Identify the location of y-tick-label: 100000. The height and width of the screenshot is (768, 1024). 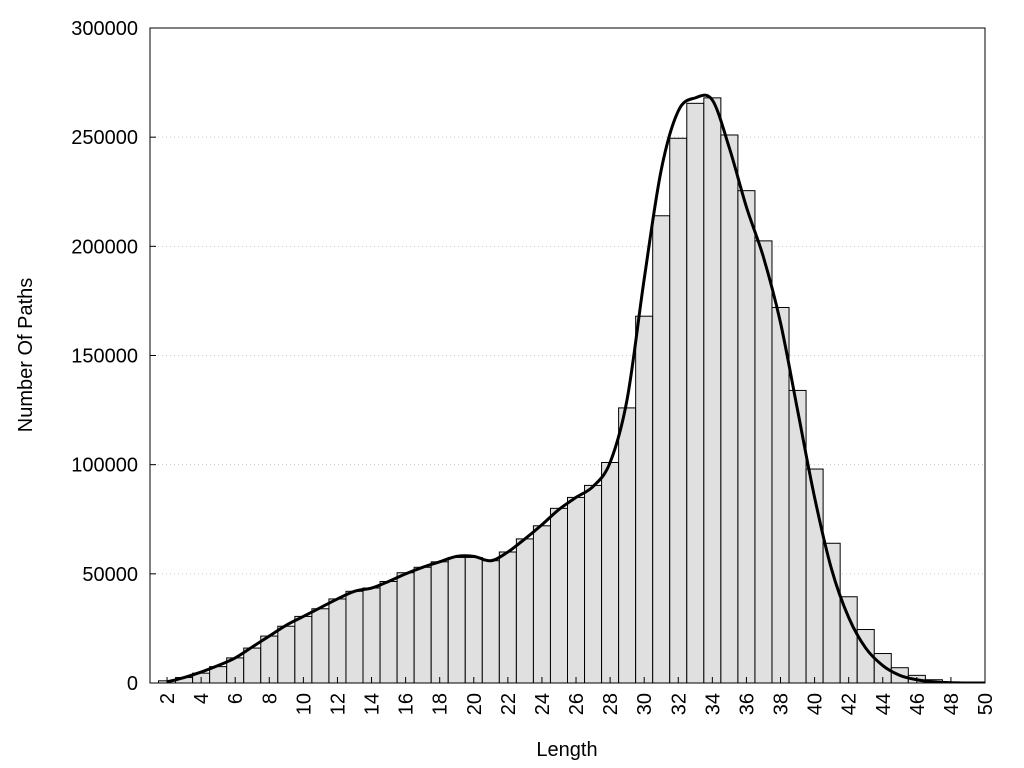
(104, 466).